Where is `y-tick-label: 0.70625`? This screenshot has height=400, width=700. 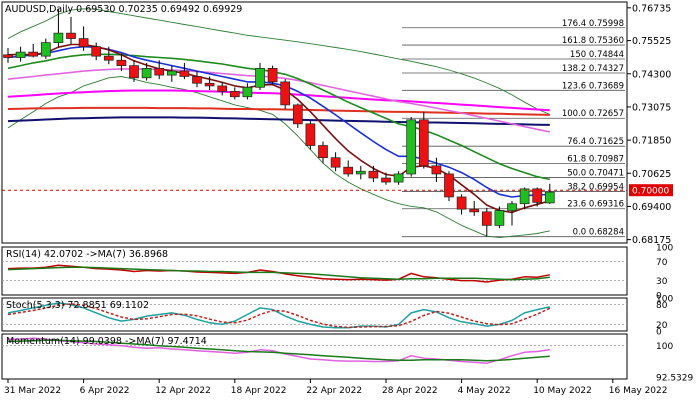 y-tick-label: 0.70625 is located at coordinates (651, 174).